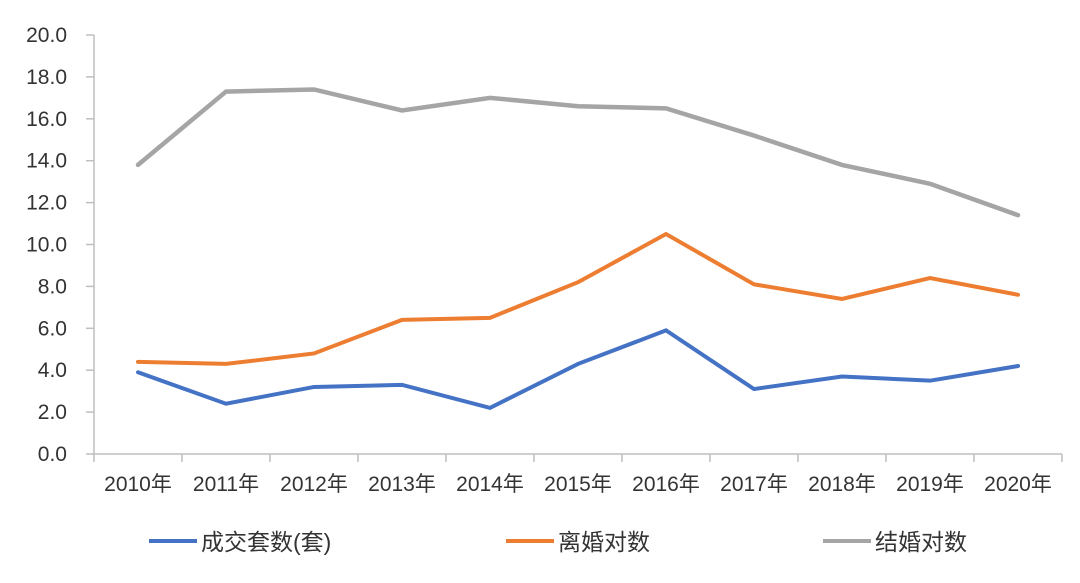  I want to click on x-axis-label-10: 2020年, so click(1018, 484).